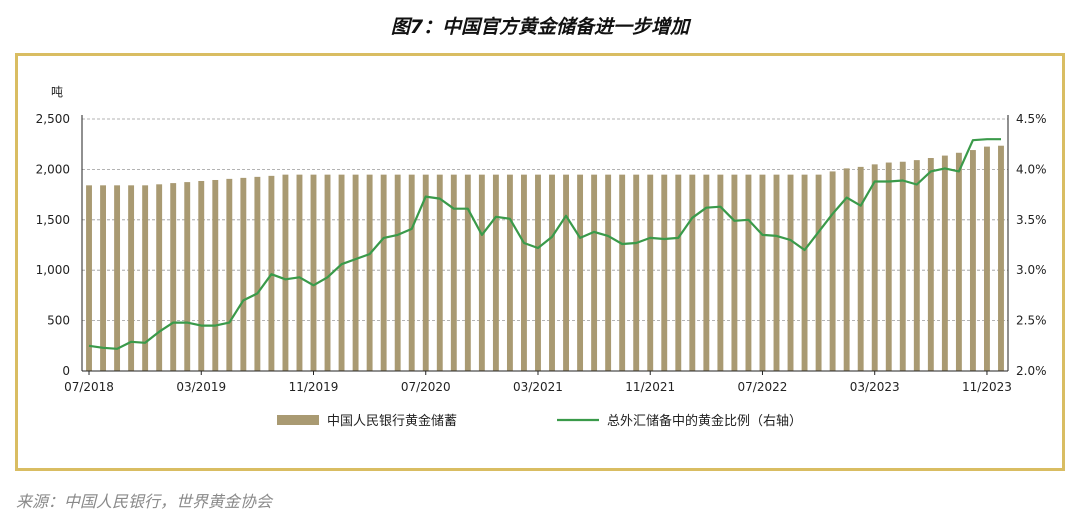 The height and width of the screenshot is (518, 1080). Describe the element at coordinates (314, 387) in the screenshot. I see `x-tick-label: 11/2019` at that location.